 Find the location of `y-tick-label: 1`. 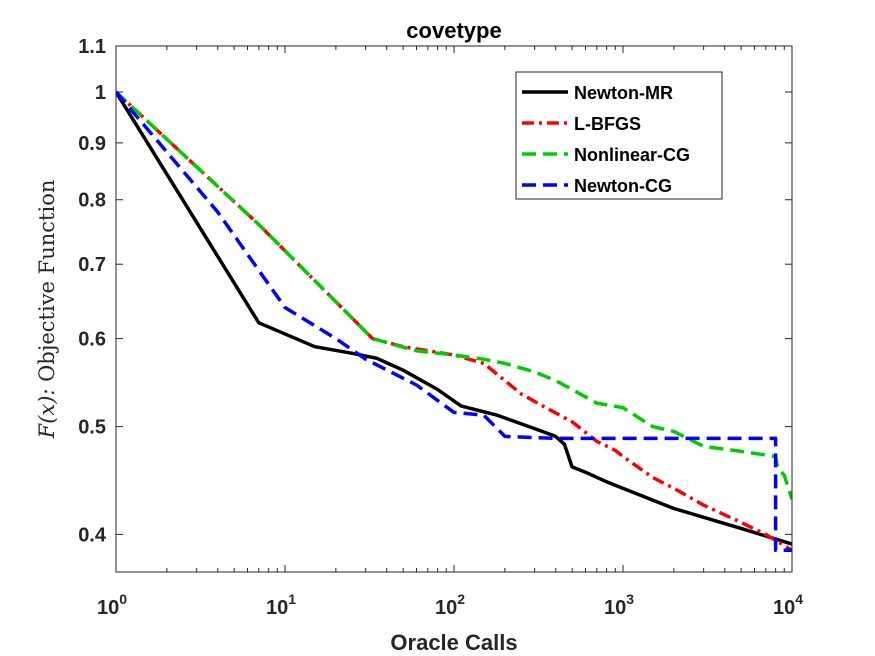

y-tick-label: 1 is located at coordinates (100, 93).